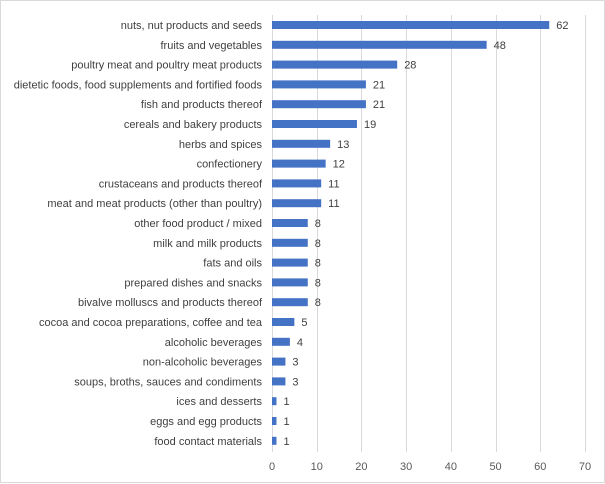 Image resolution: width=605 pixels, height=484 pixels. Describe the element at coordinates (500, 46) in the screenshot. I see `data-label: 48` at that location.